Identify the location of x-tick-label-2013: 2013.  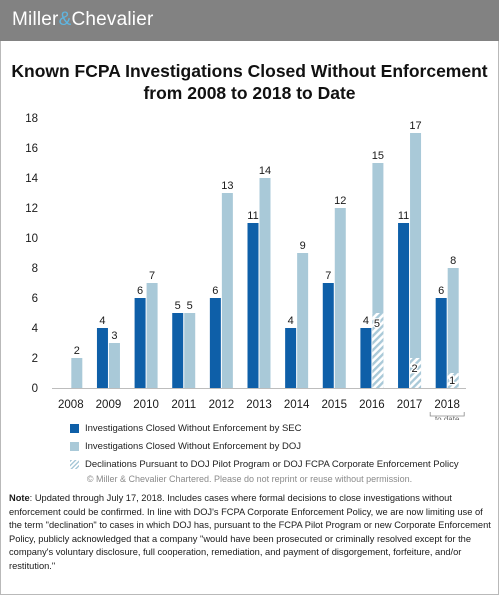
(259, 405).